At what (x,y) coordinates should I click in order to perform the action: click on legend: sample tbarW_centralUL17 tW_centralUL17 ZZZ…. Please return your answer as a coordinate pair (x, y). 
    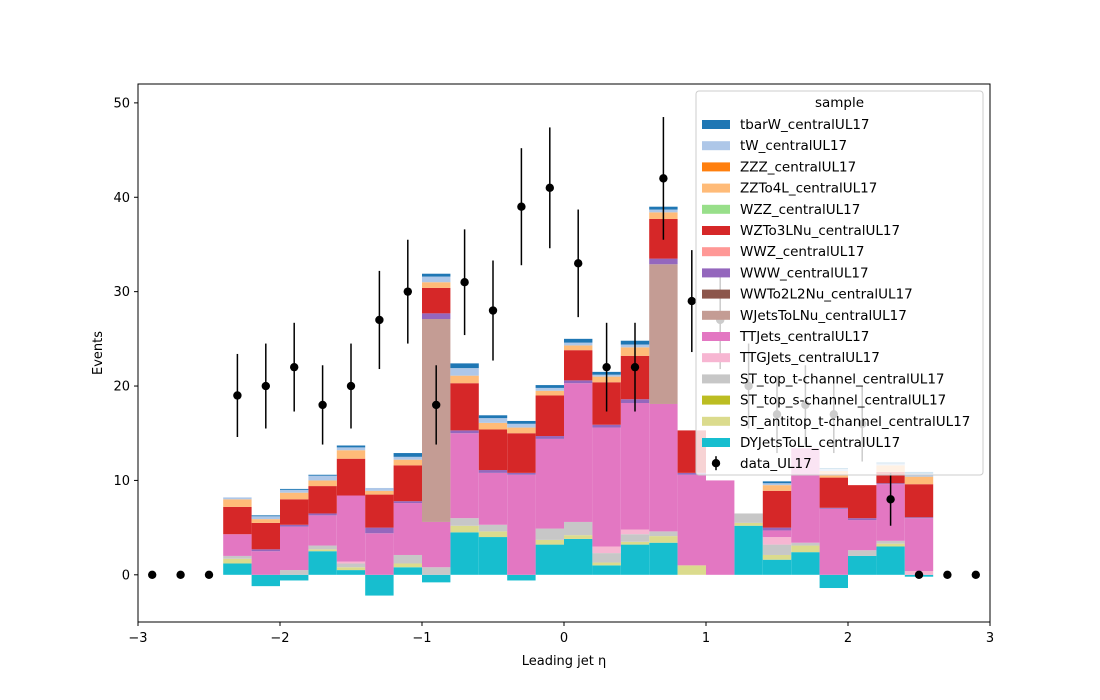
    Looking at the image, I should click on (839, 283).